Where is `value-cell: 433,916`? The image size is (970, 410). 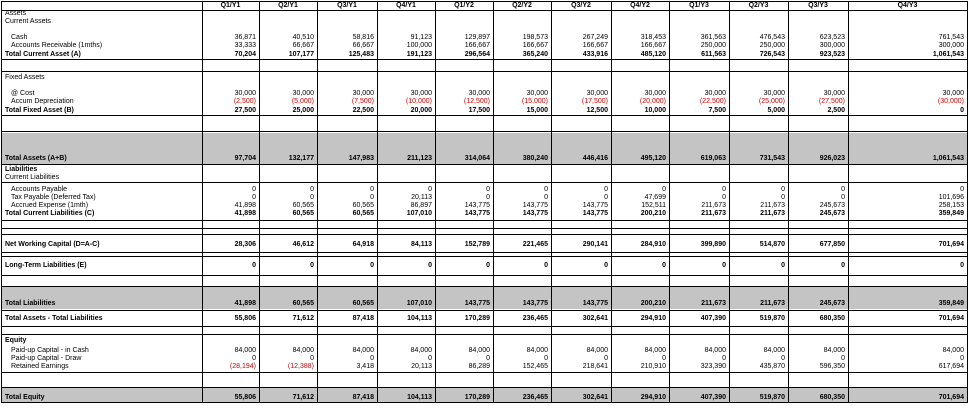 value-cell: 433,916 is located at coordinates (595, 54).